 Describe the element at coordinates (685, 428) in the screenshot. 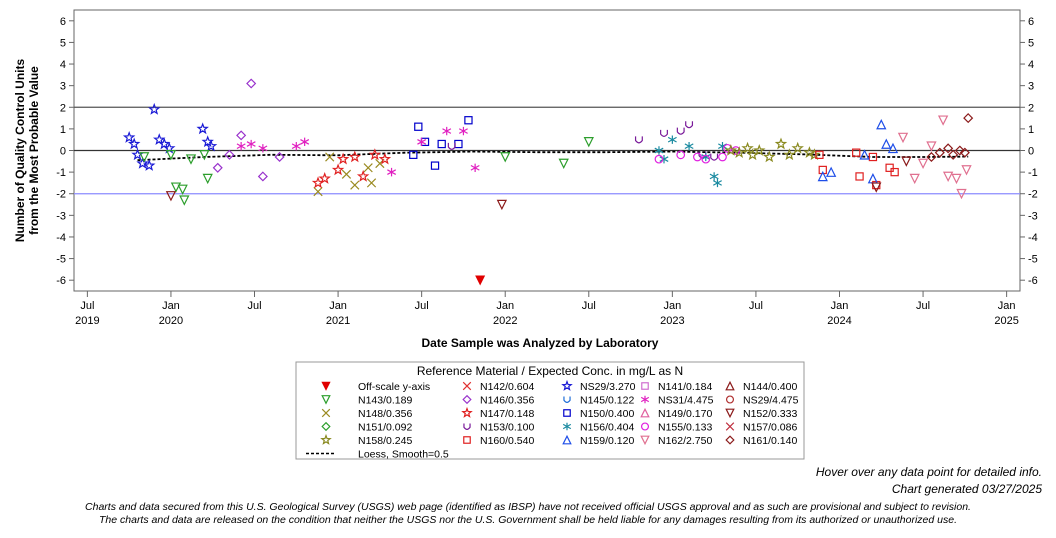

I see `legend-label: N155/0.133` at that location.